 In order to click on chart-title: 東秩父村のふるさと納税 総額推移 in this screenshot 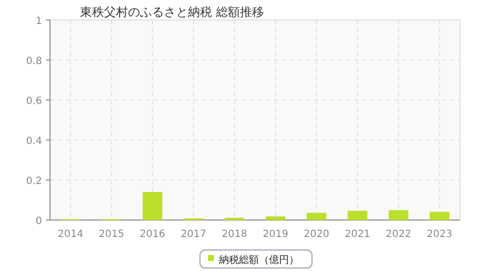, I will do `click(172, 12)`.